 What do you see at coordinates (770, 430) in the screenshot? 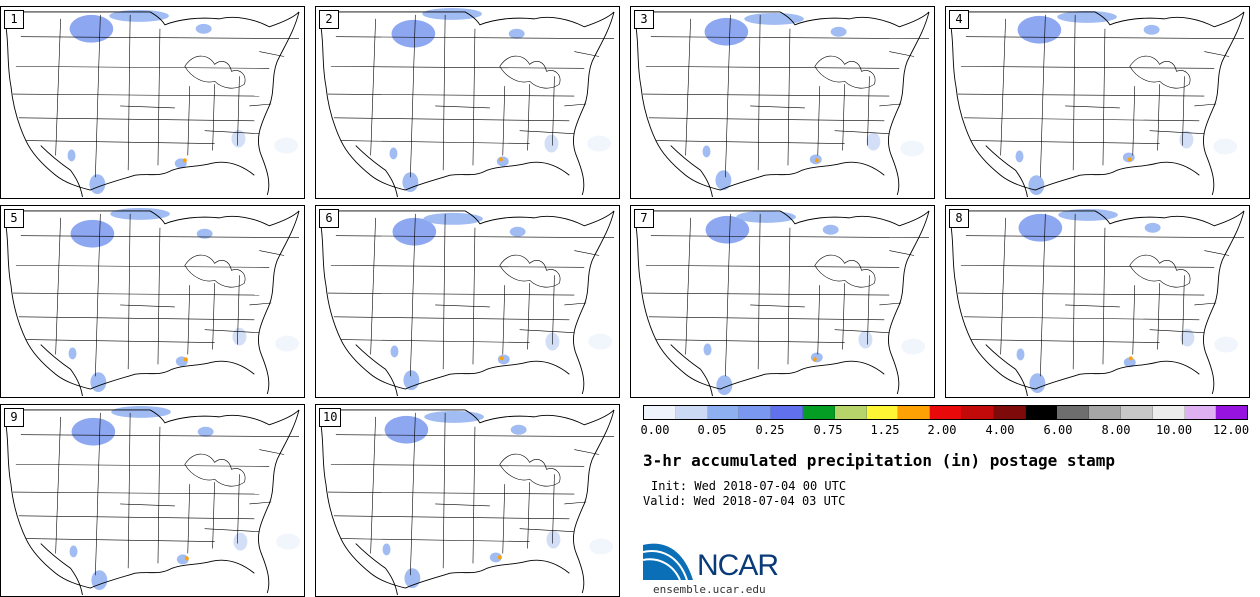
I see `colorbar-tick-label: 0.25` at bounding box center [770, 430].